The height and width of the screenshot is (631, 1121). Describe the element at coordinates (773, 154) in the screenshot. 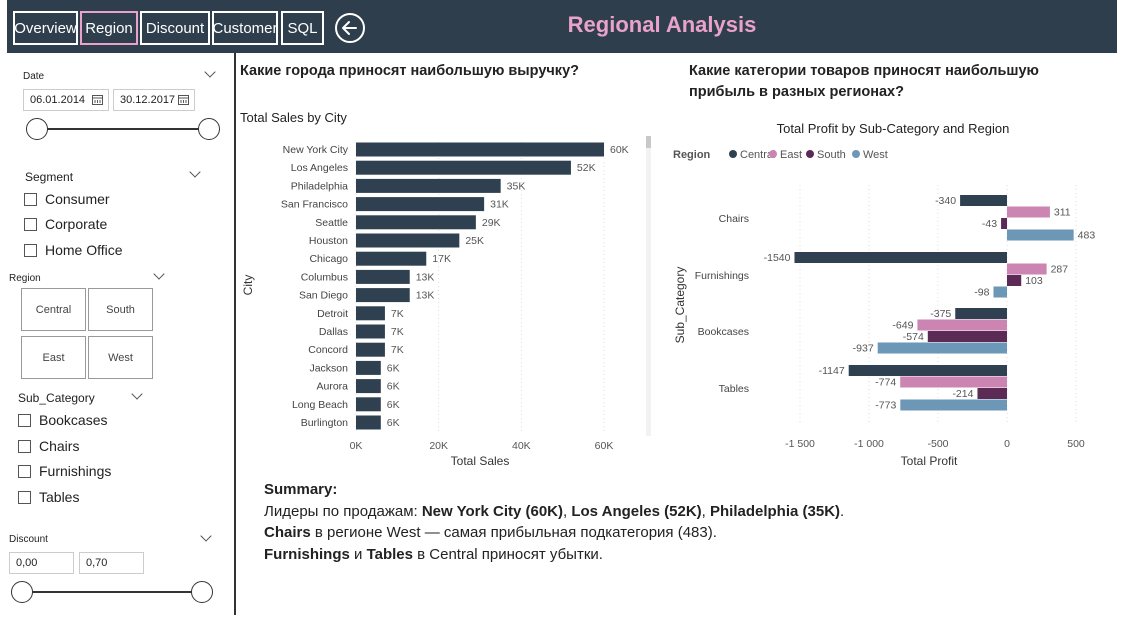

I see `legend-marker` at that location.